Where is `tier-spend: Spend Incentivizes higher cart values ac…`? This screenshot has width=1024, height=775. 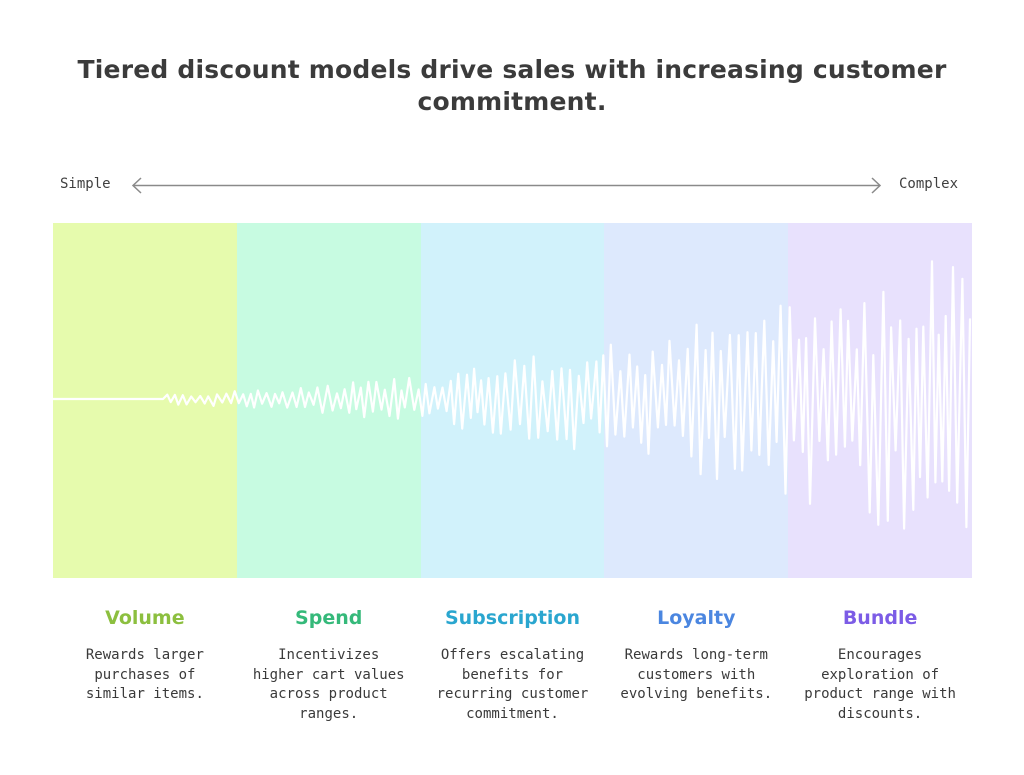 tier-spend: Spend Incentivizes higher cart values ac… is located at coordinates (329, 664).